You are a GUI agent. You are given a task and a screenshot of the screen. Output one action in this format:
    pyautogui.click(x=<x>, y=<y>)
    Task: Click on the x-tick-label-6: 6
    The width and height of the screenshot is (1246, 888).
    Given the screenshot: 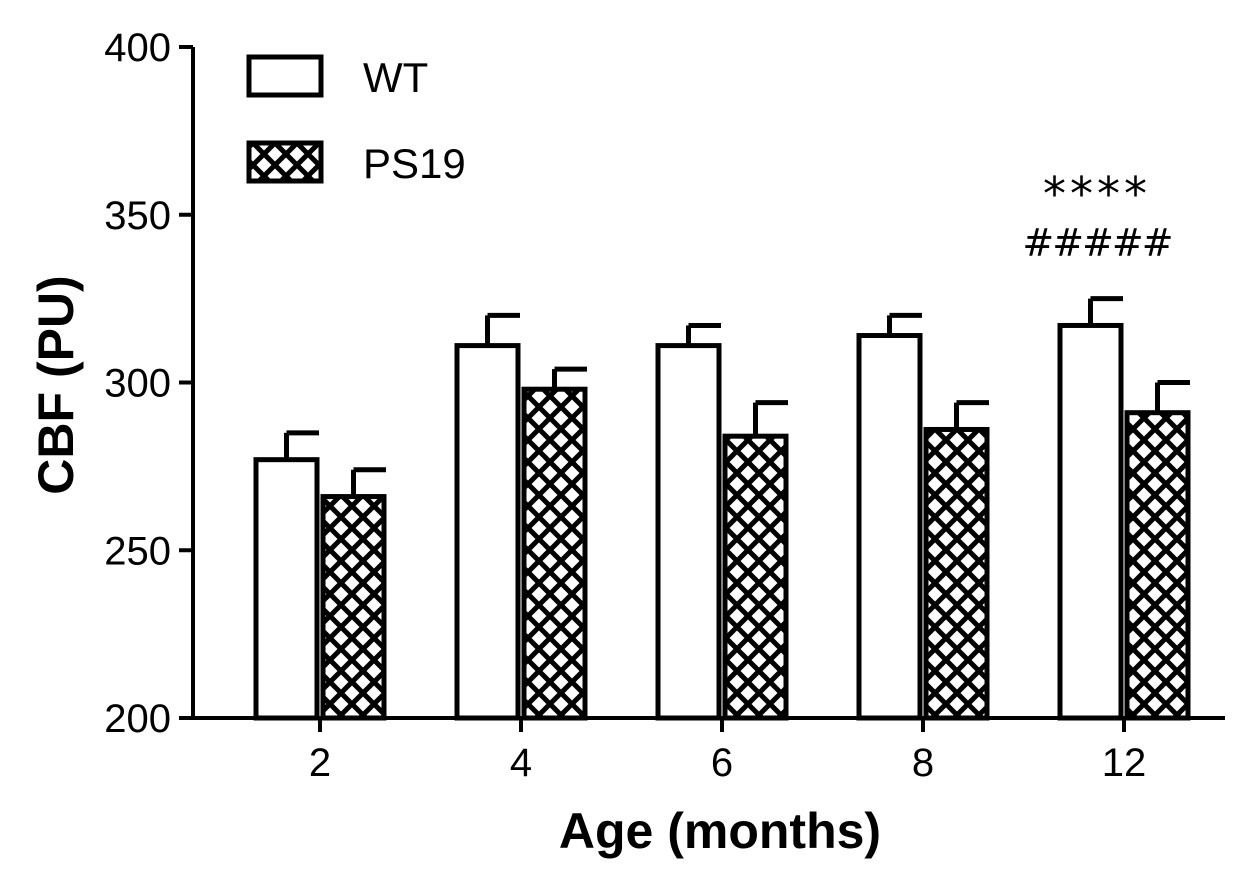 What is the action you would take?
    pyautogui.click(x=722, y=763)
    